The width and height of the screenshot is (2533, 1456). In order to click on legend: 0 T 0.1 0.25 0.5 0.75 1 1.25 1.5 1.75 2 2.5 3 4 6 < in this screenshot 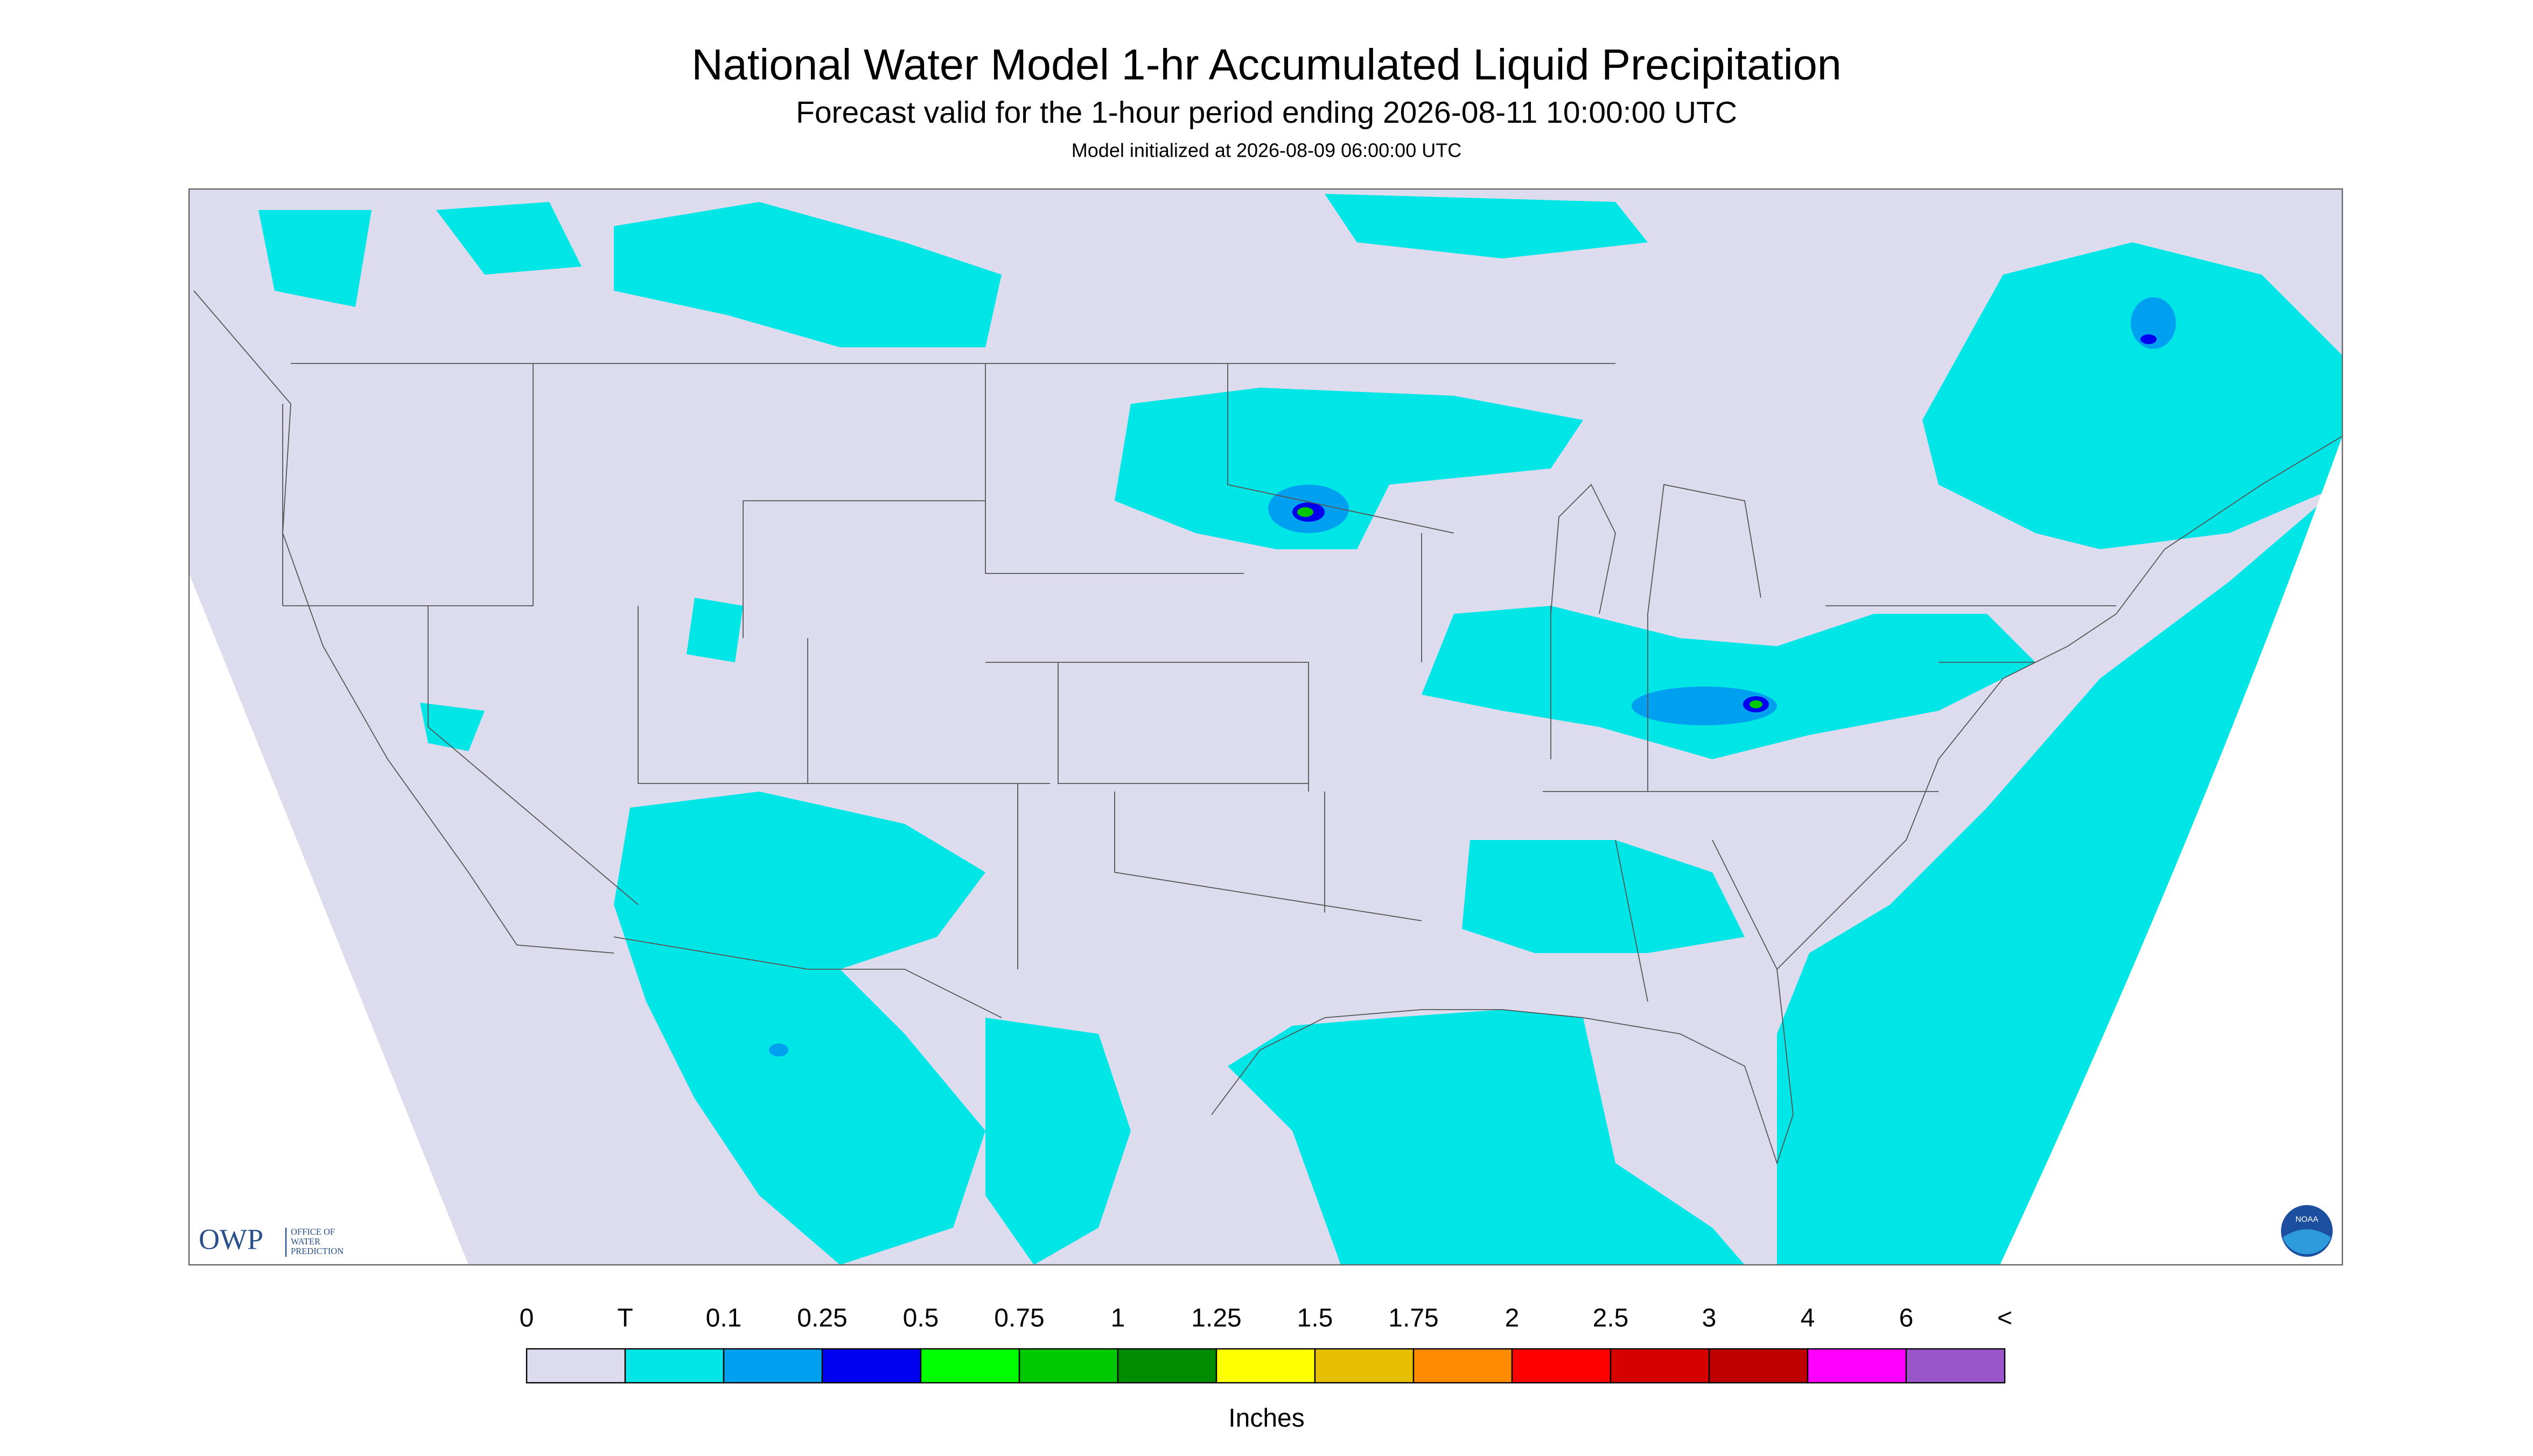, I will do `click(1266, 1344)`.